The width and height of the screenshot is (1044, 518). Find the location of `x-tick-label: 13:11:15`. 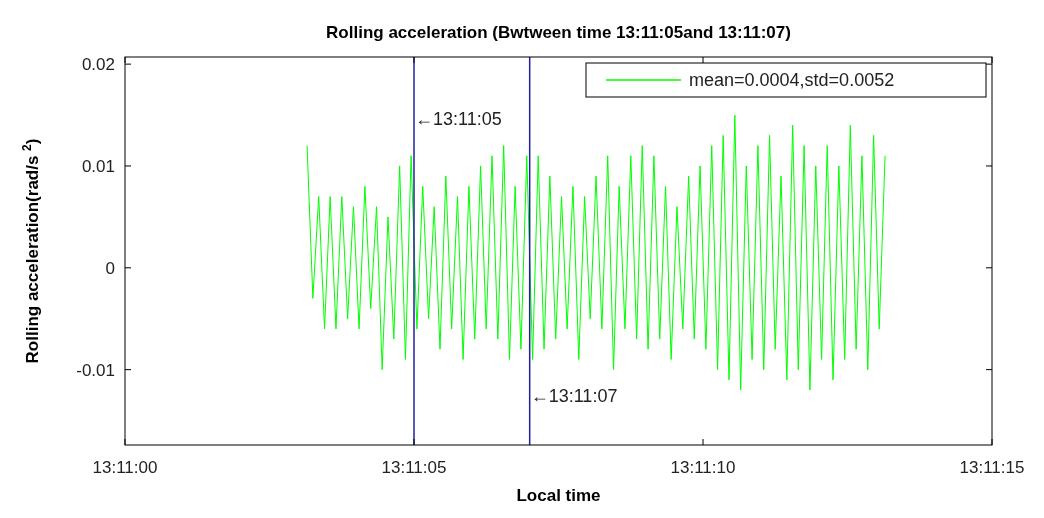

x-tick-label: 13:11:15 is located at coordinates (992, 467).